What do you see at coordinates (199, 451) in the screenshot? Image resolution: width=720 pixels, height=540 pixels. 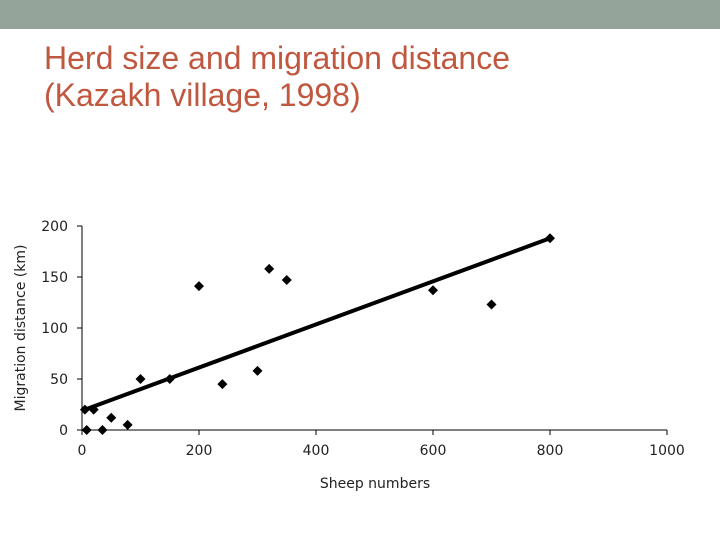 I see `x-tick-label: 200` at bounding box center [199, 451].